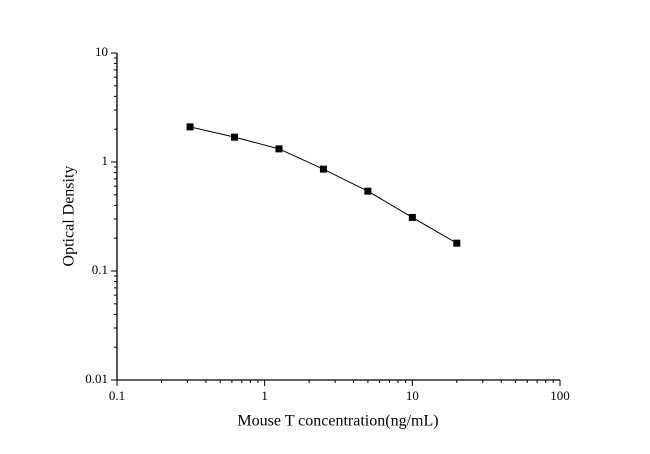 This screenshot has height=454, width=650. Describe the element at coordinates (100, 269) in the screenshot. I see `y-tick-label: 0.1` at that location.